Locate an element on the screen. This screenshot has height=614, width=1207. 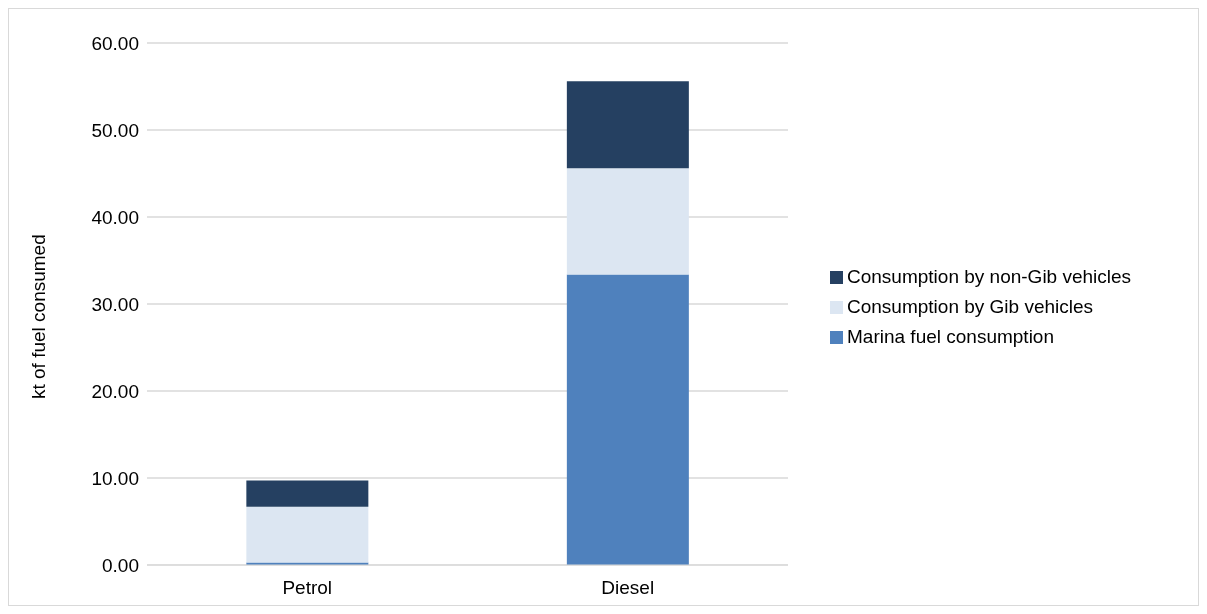
x-tick-label: Diesel is located at coordinates (628, 588).